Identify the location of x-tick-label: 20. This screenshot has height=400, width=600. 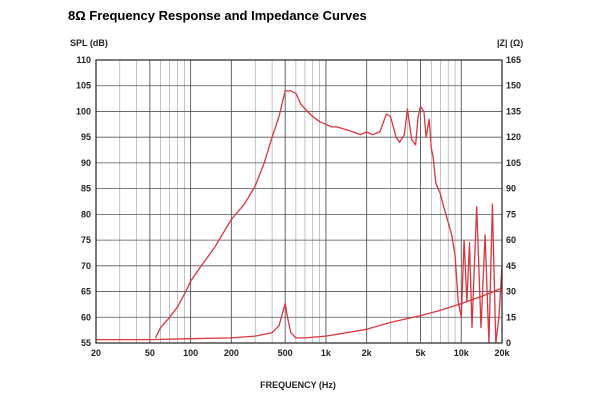
(96, 353).